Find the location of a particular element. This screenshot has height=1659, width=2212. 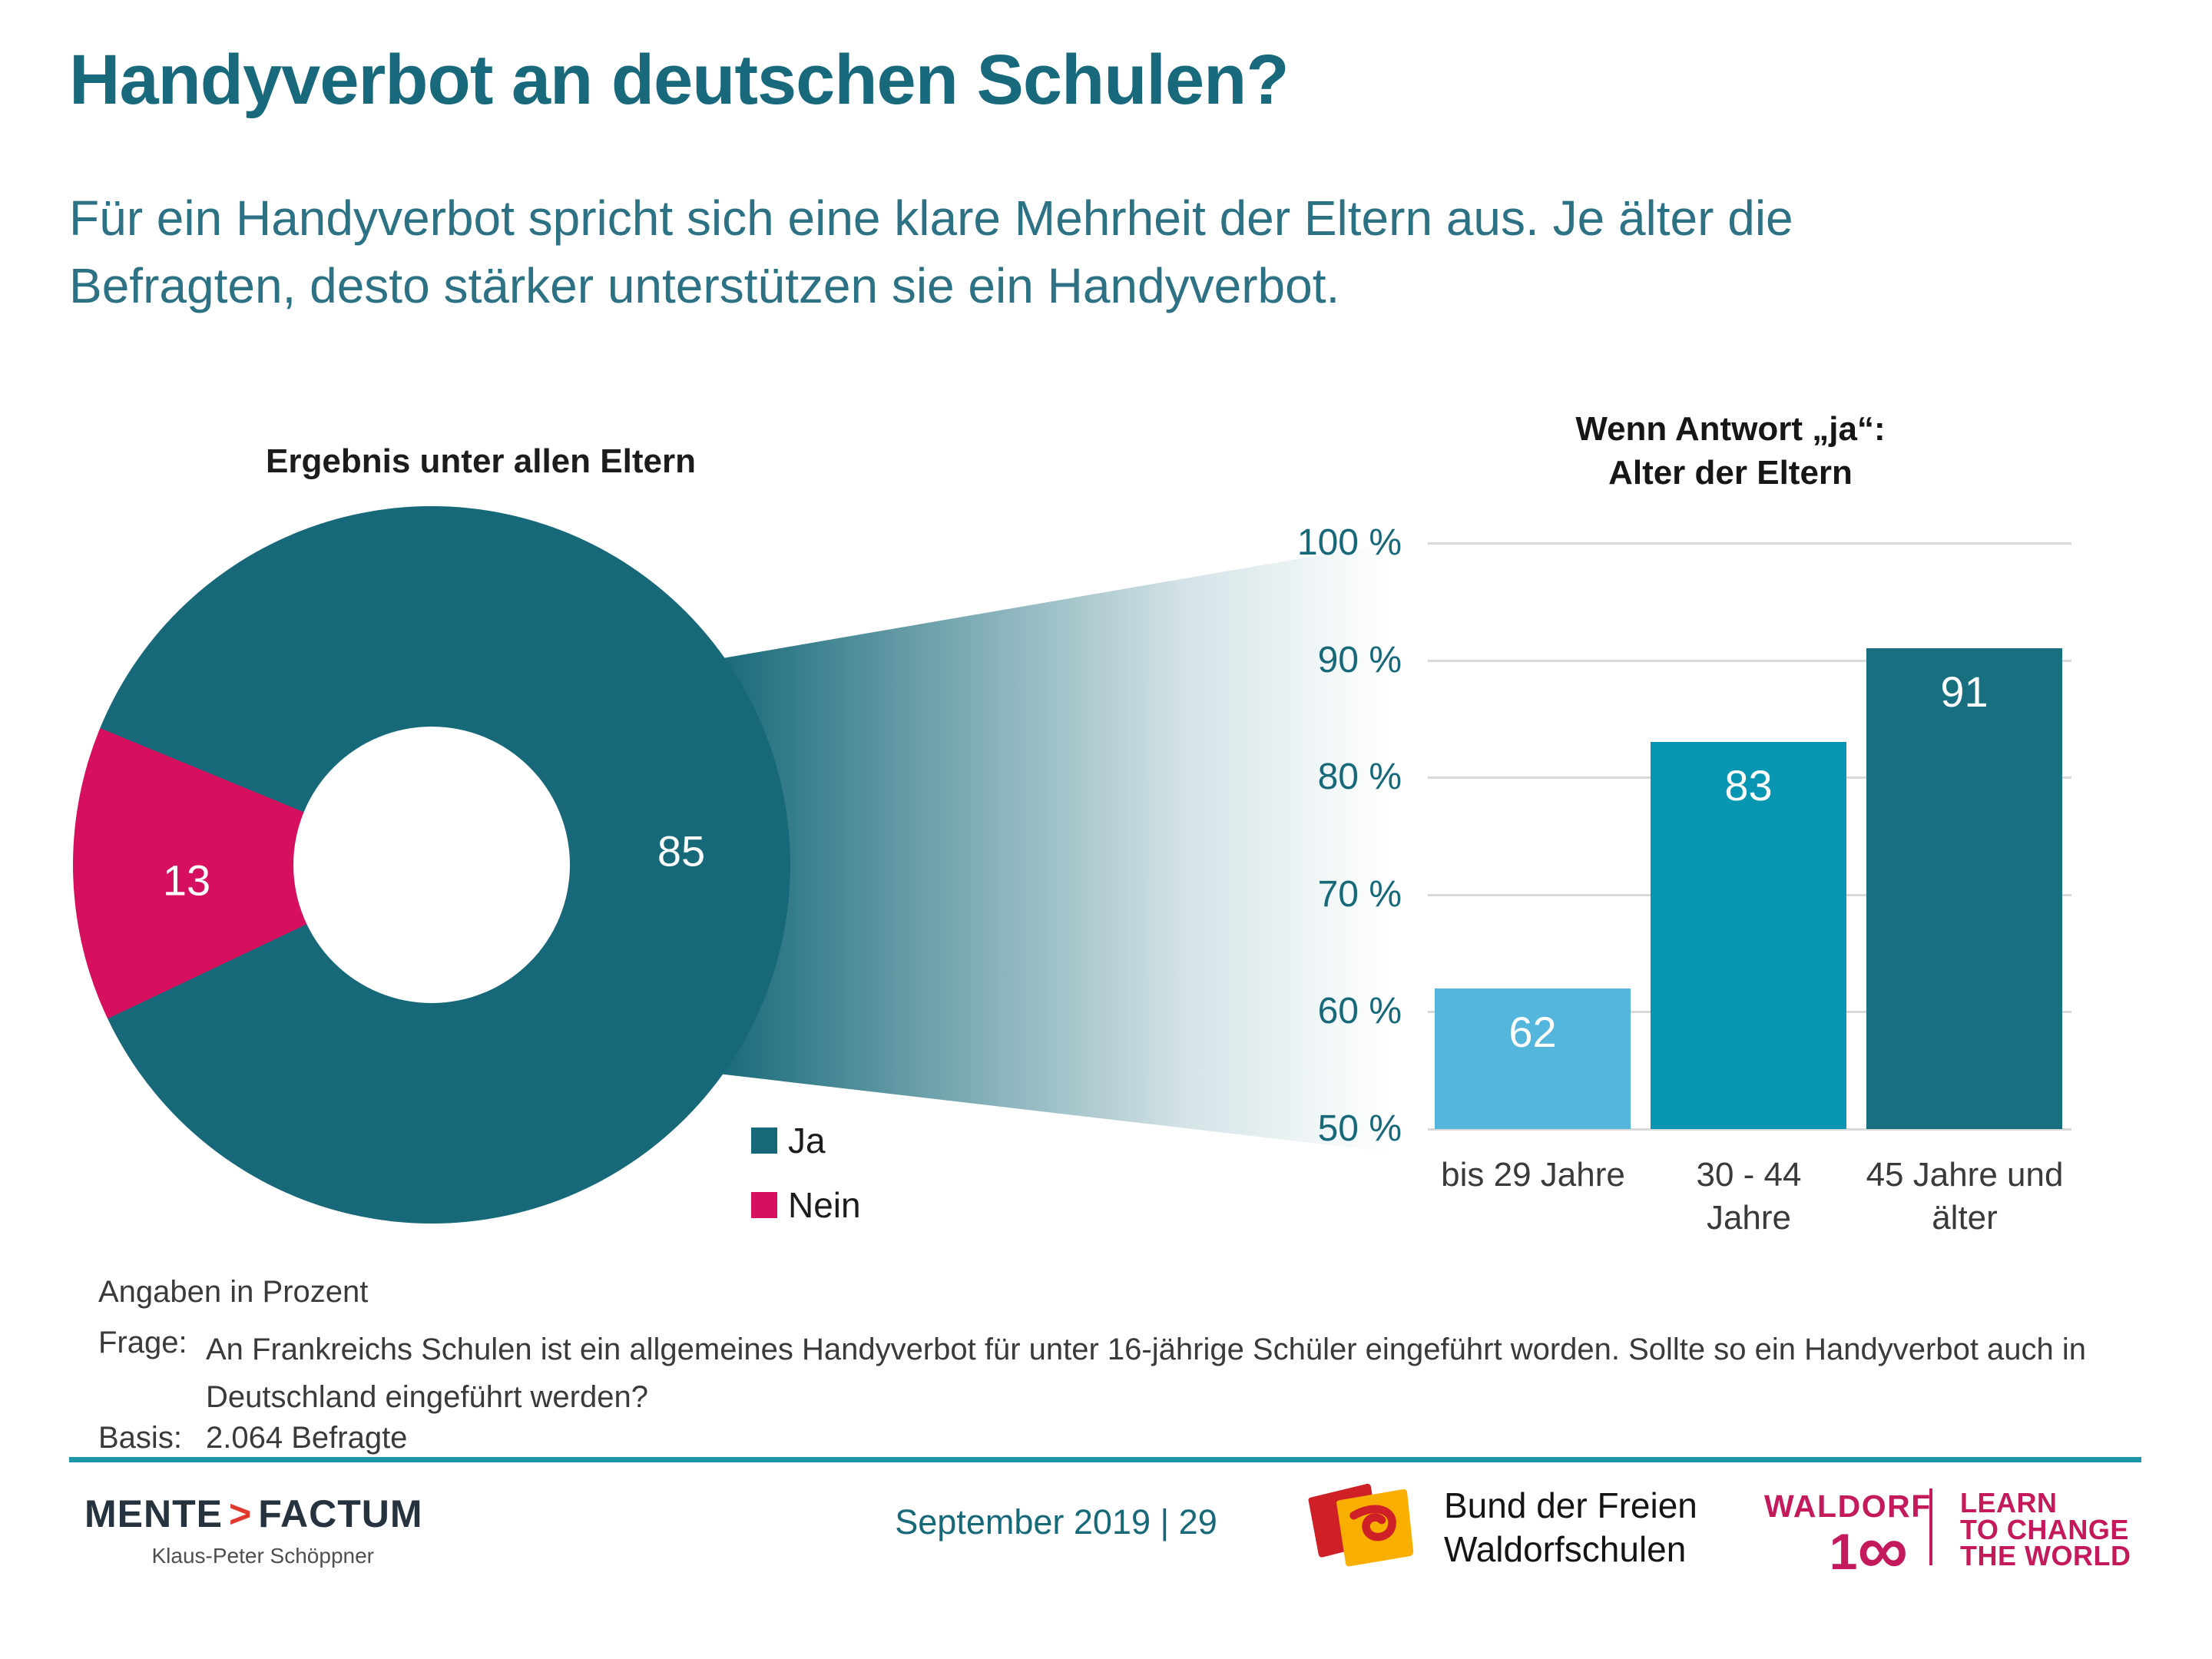

legend-item-ja: Ja is located at coordinates (806, 1140).